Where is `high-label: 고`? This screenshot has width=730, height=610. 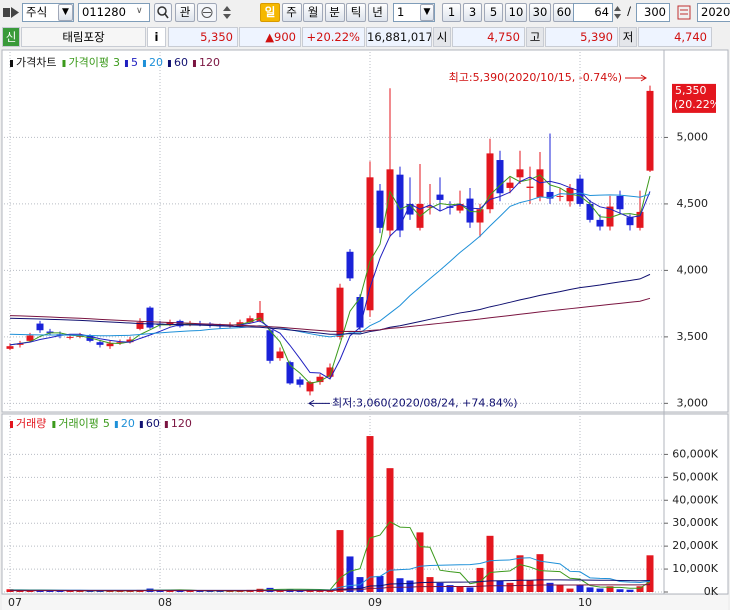 high-label: 고 is located at coordinates (535, 37).